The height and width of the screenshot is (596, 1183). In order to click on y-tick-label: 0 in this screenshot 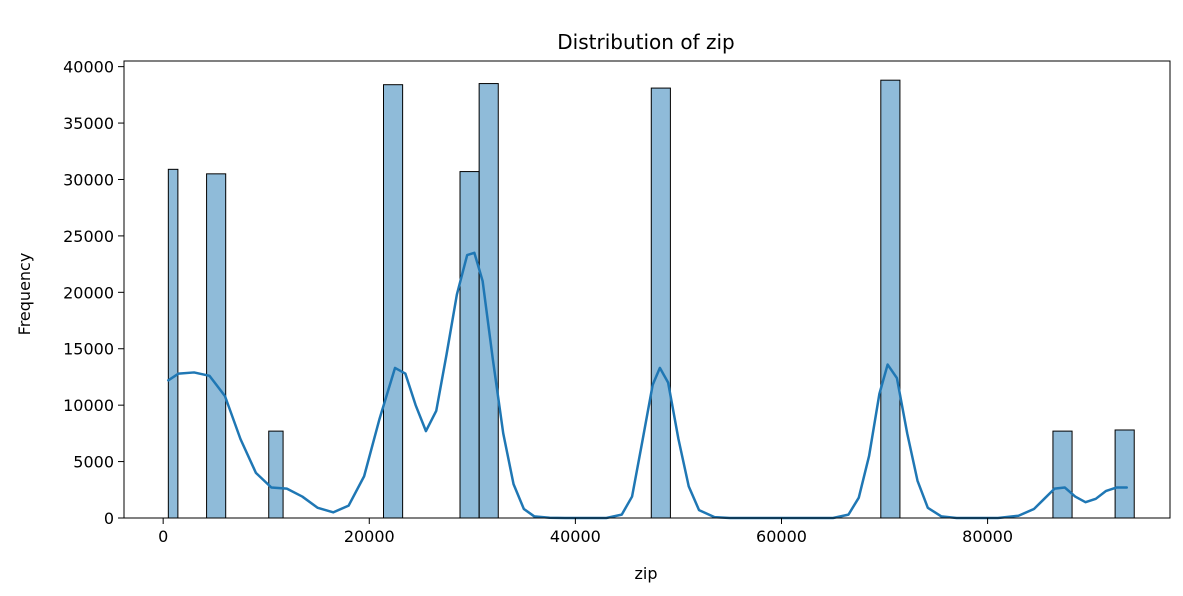, I will do `click(109, 518)`.